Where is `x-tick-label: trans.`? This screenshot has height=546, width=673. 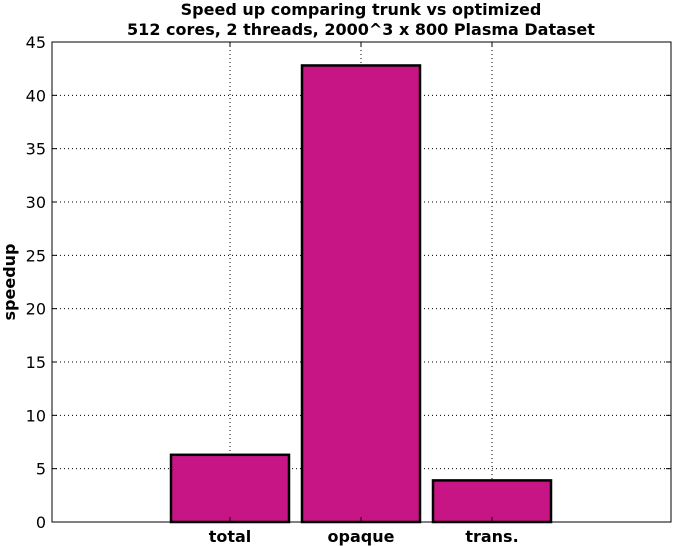 x-tick-label: trans. is located at coordinates (491, 536).